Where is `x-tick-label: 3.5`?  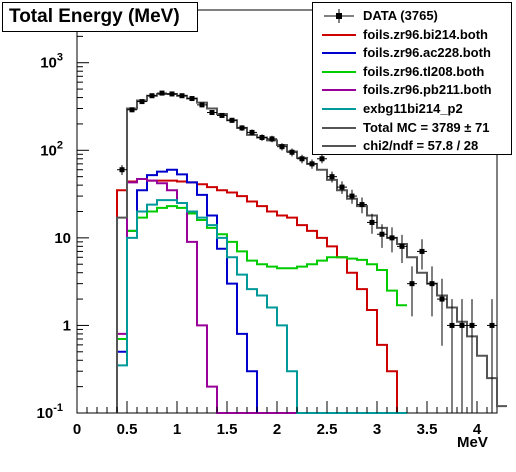 x-tick-label: 3.5 is located at coordinates (427, 429).